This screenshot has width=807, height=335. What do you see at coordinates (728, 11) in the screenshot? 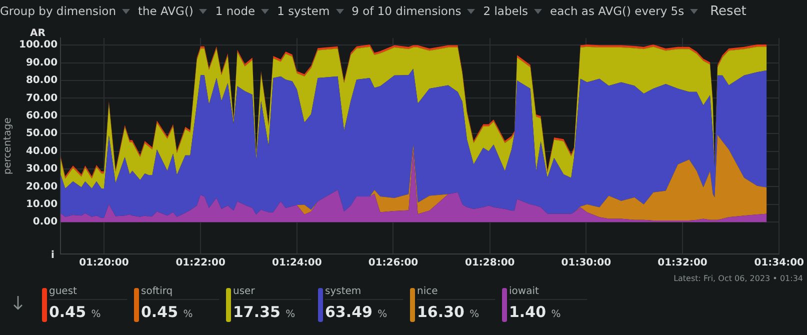
I see `text: Reset` at bounding box center [728, 11].